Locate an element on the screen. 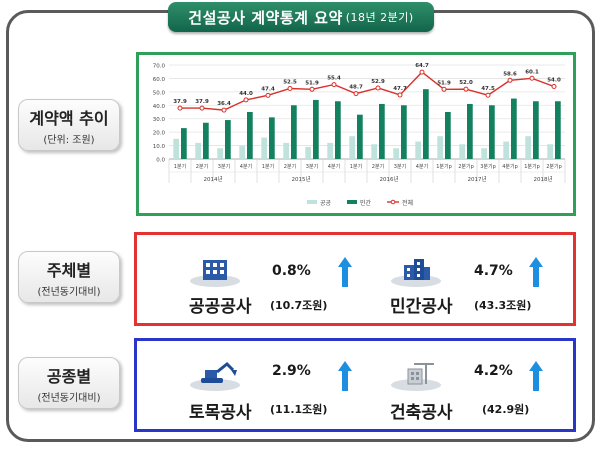  page-subtitle: (18년 2분기) is located at coordinates (379, 17).